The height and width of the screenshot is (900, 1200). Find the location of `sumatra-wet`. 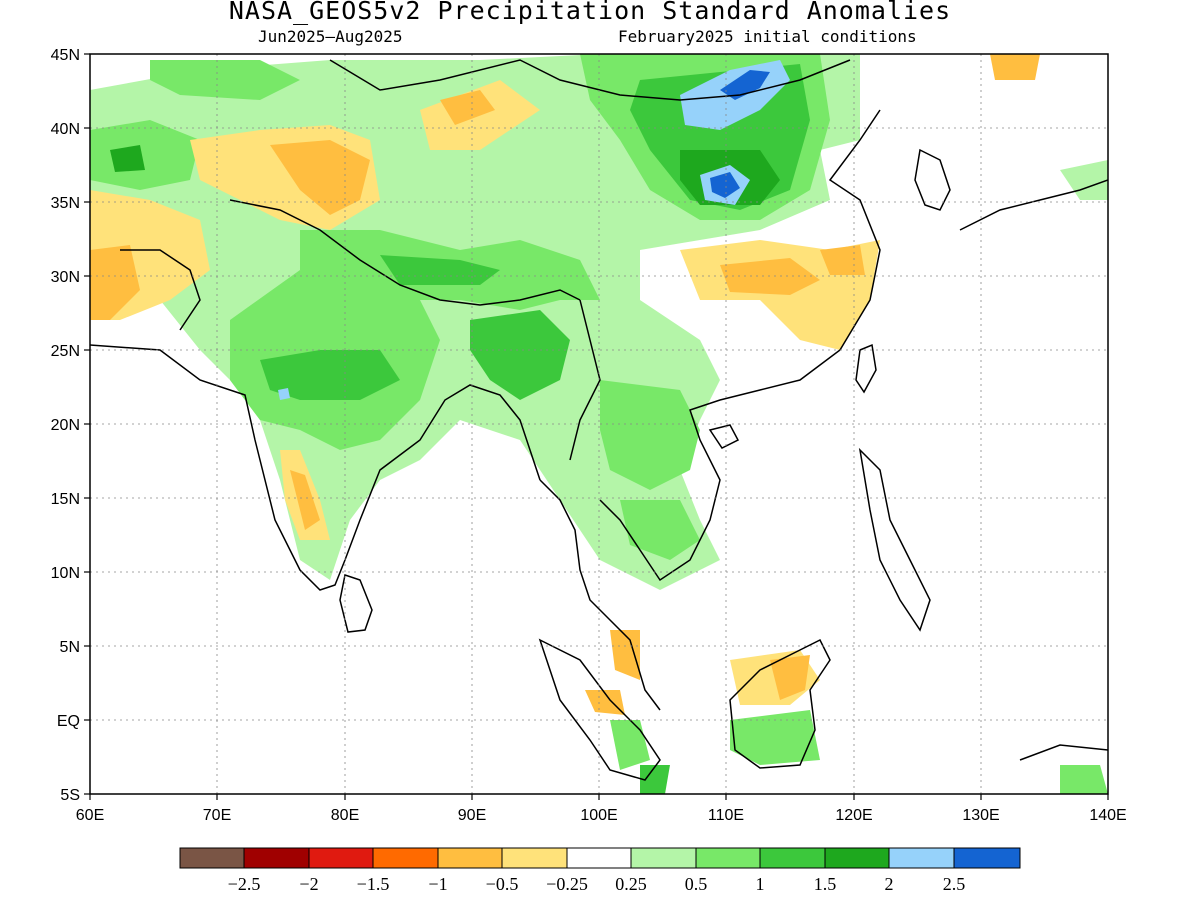

sumatra-wet is located at coordinates (630, 745).